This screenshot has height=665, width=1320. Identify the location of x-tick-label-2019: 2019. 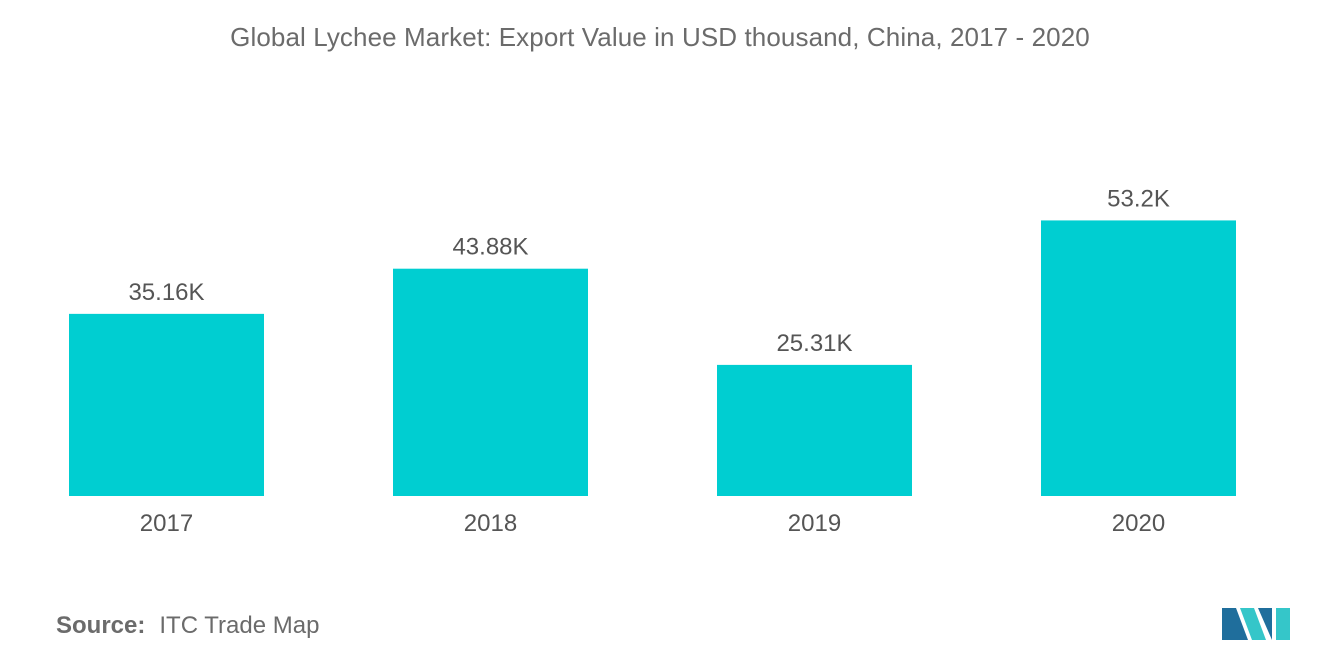
(814, 523).